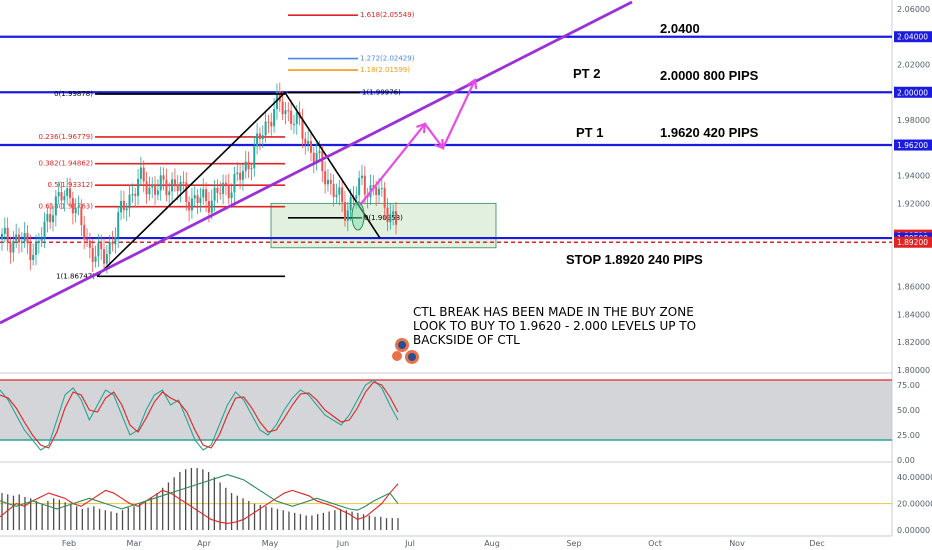  I want to click on stoch-band, so click(446, 410).